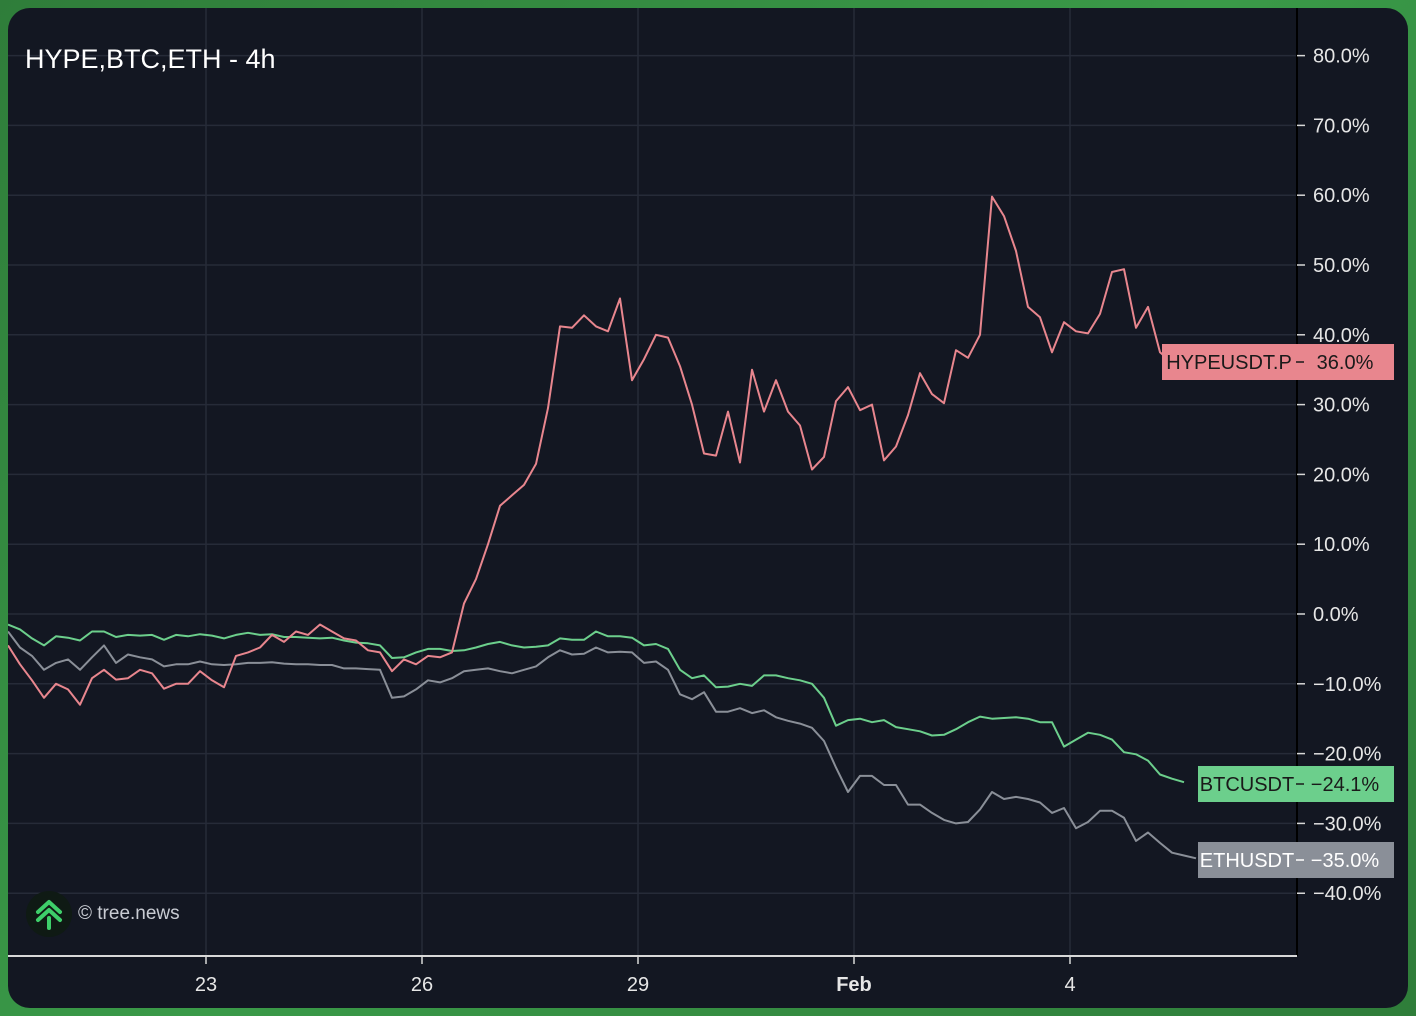 The image size is (1416, 1016). What do you see at coordinates (854, 985) in the screenshot?
I see `x-tick-label: Feb` at bounding box center [854, 985].